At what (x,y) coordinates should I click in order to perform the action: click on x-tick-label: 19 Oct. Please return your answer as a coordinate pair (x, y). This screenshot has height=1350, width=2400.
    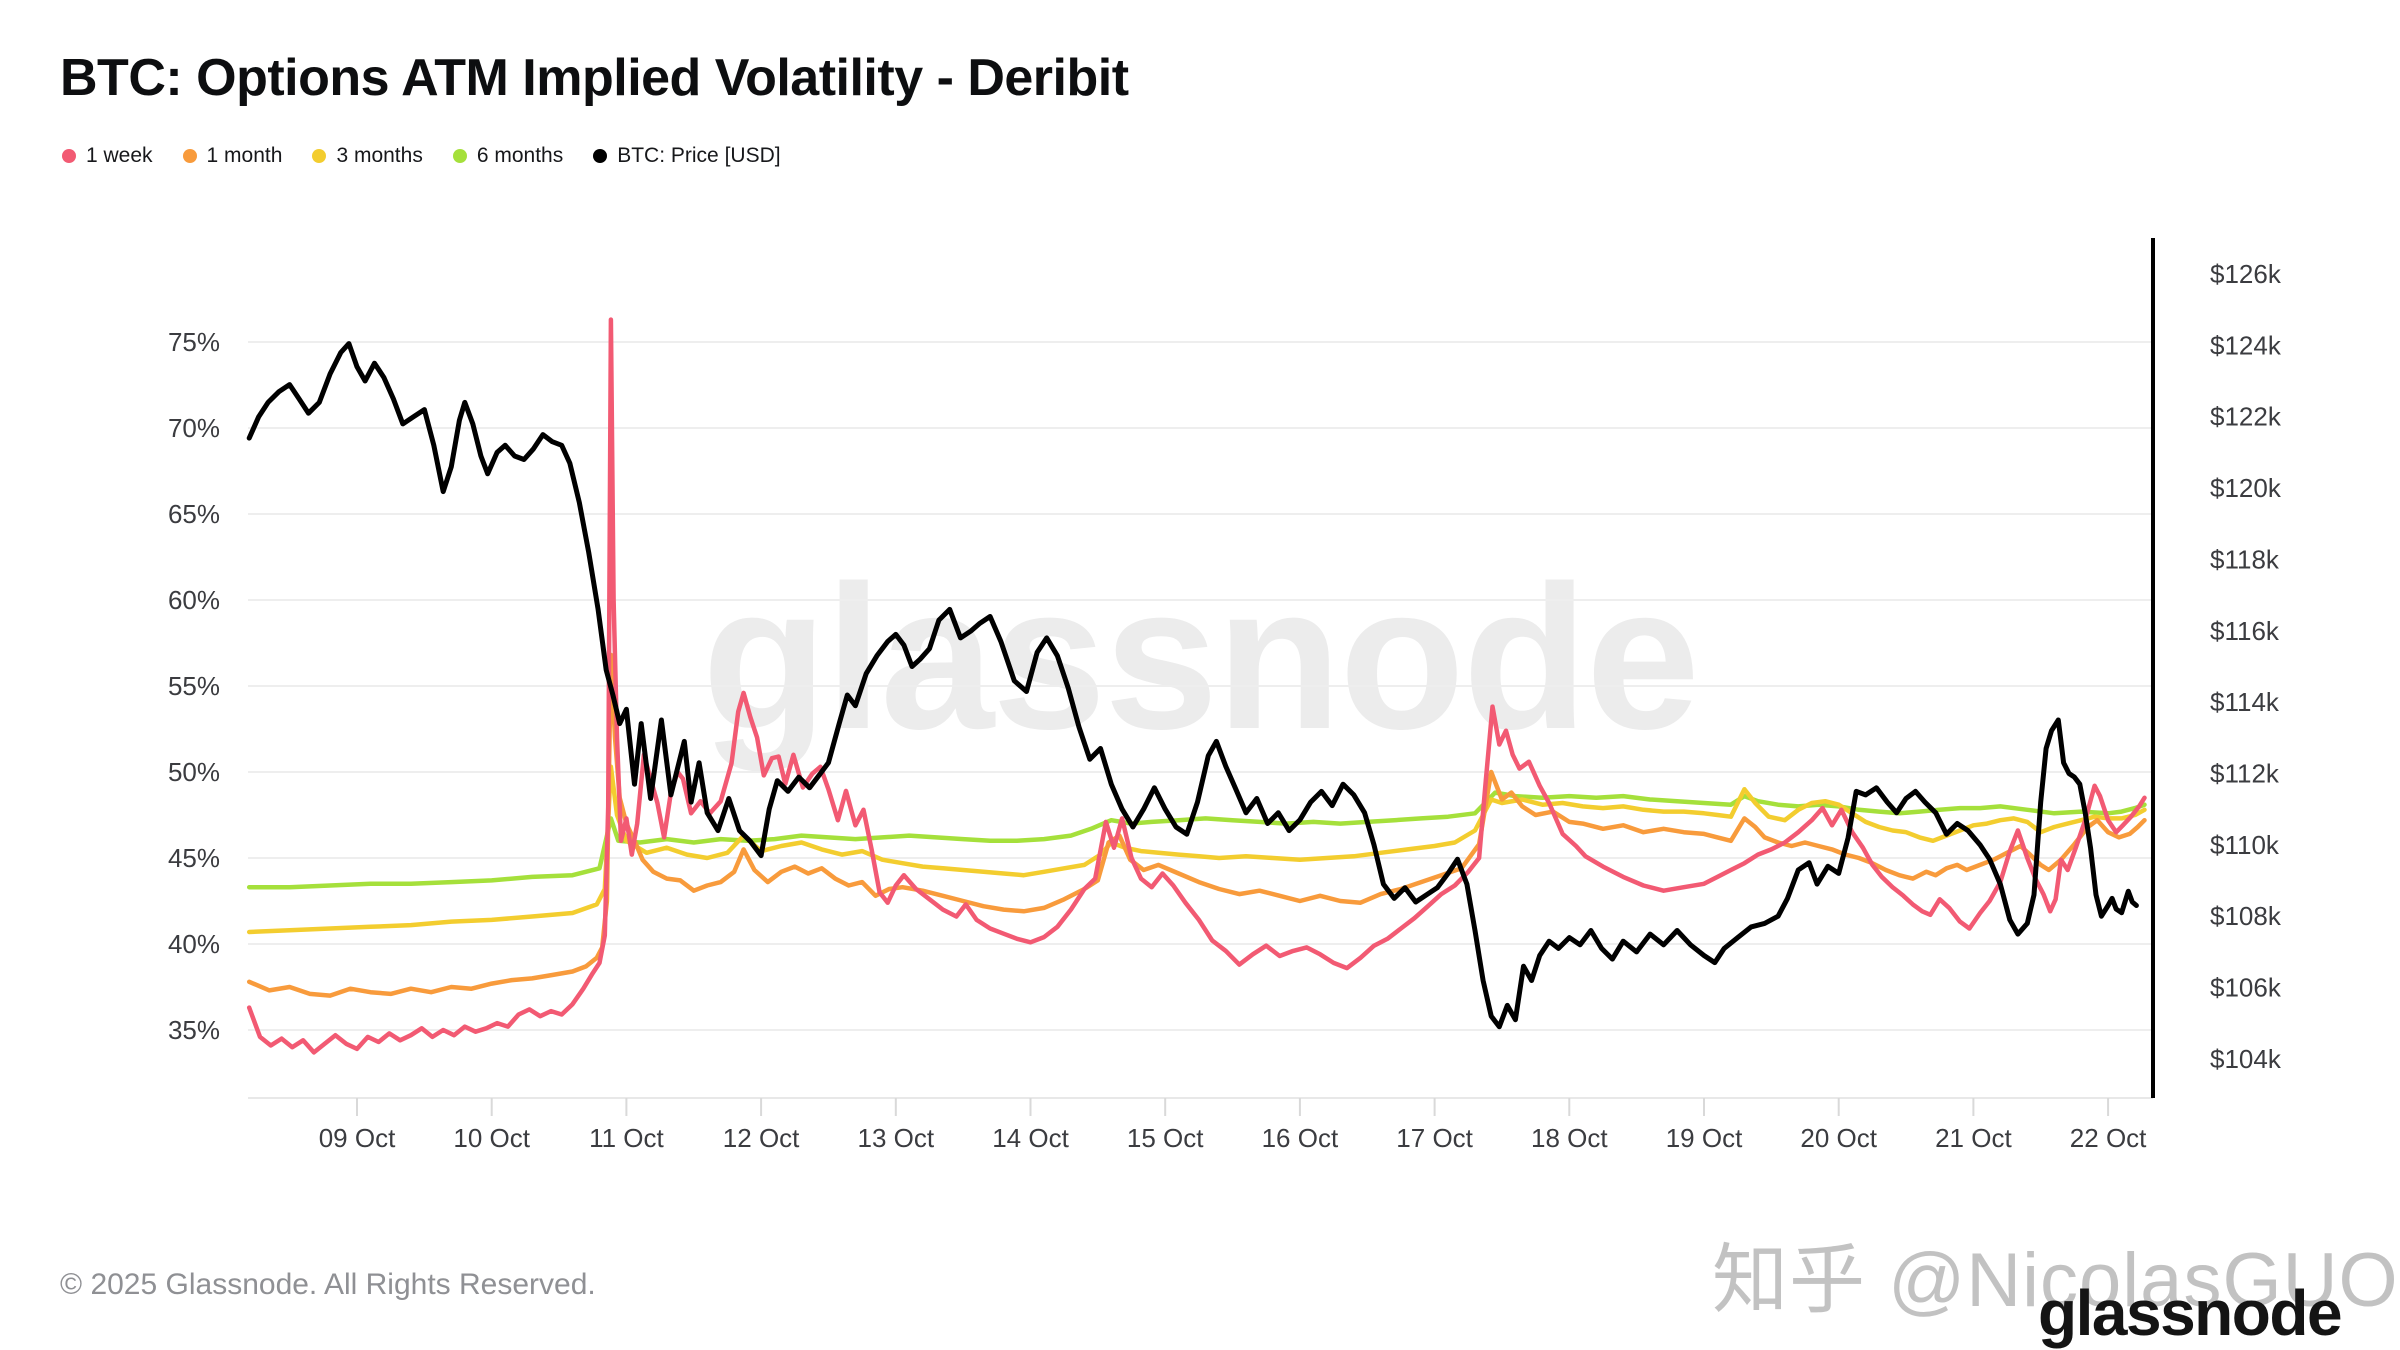
    Looking at the image, I should click on (1704, 1138).